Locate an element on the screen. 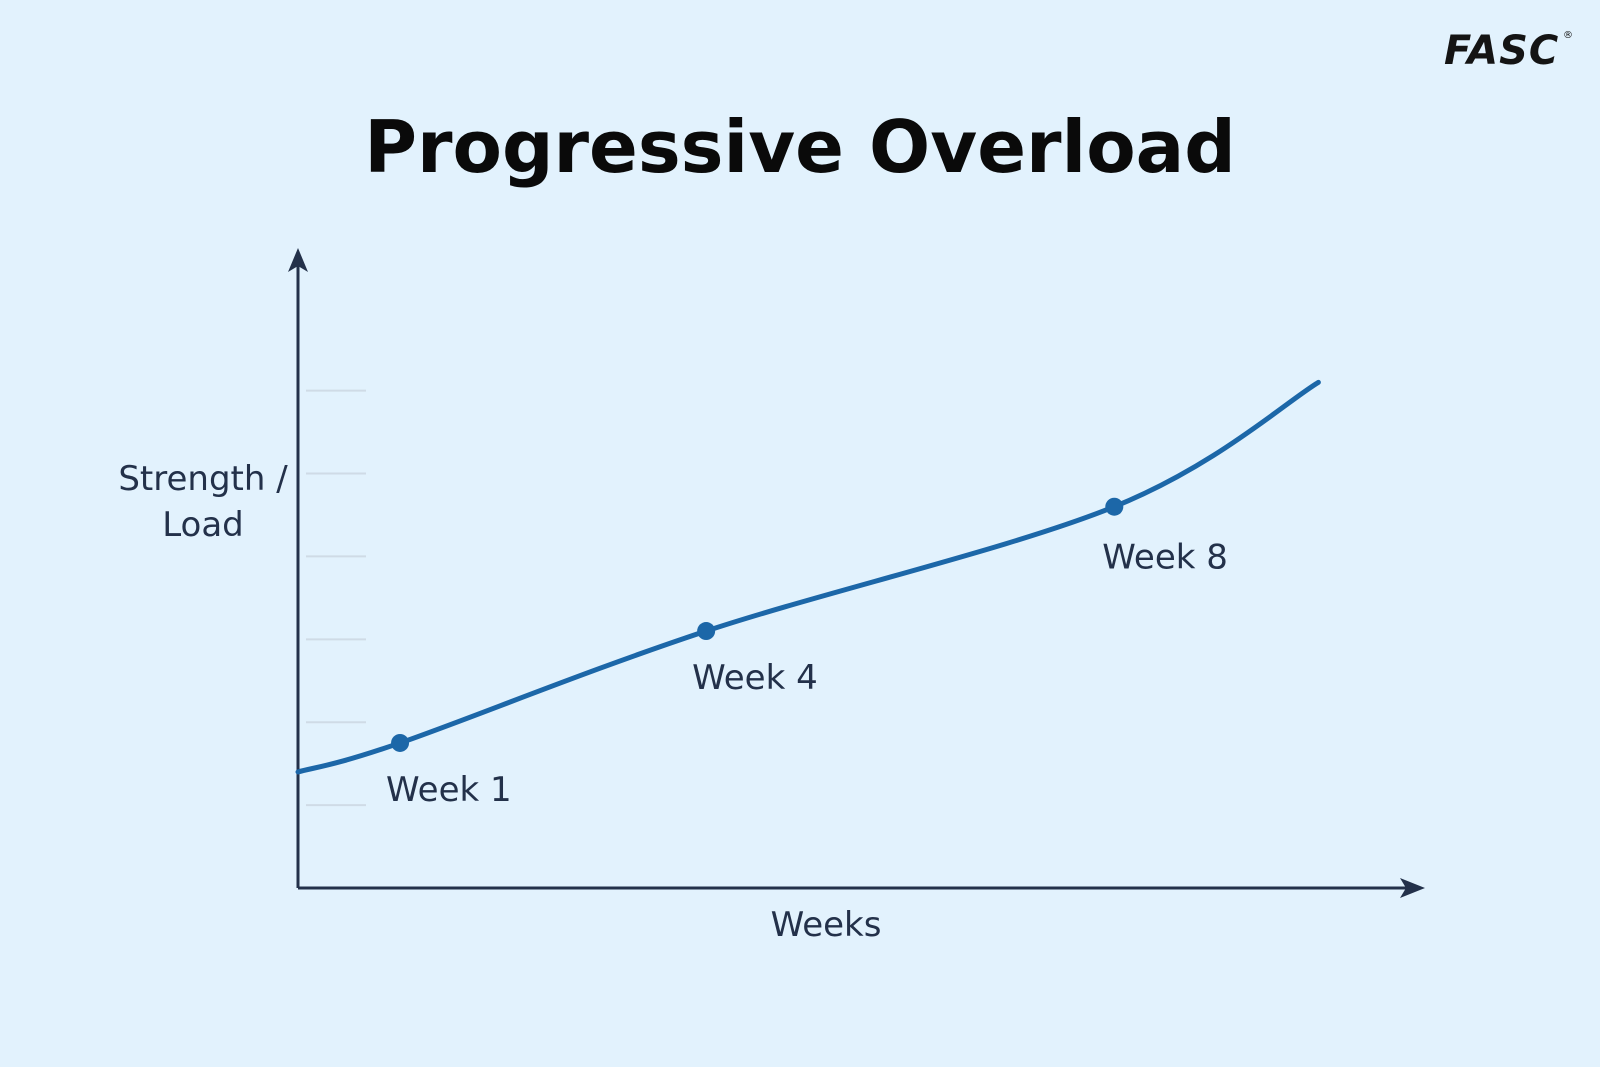  y-axis-label-line-1: Strength / is located at coordinates (203, 479).